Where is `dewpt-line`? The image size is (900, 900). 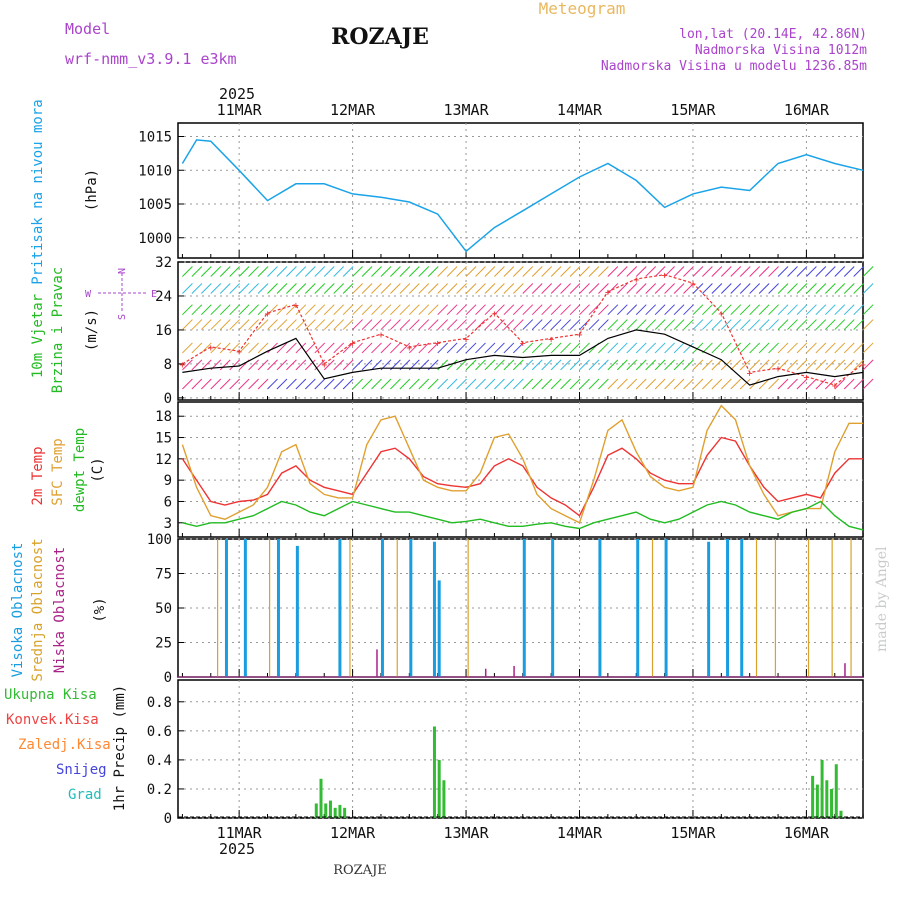
dewpt-line is located at coordinates (523, 515).